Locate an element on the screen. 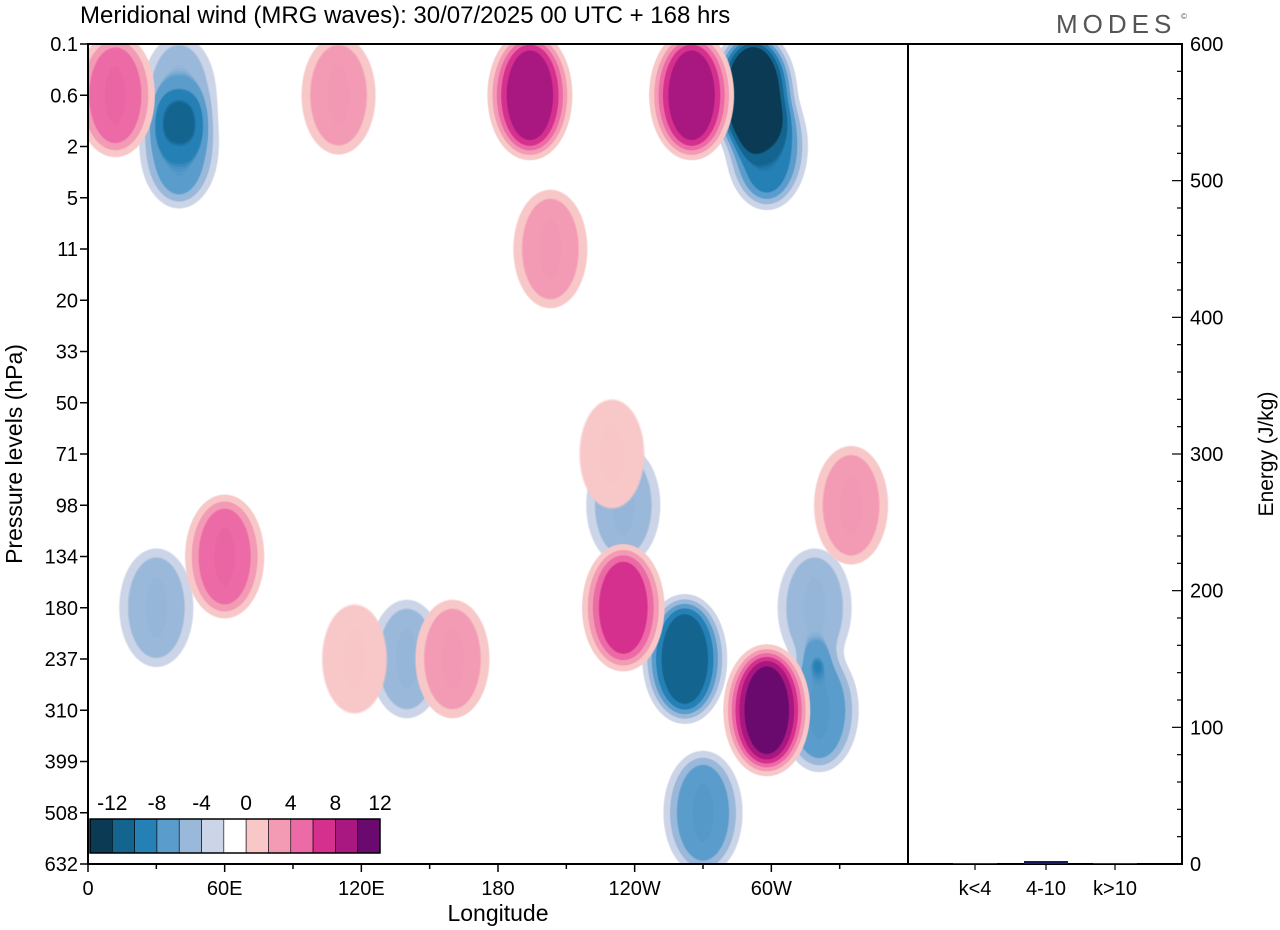 The image size is (1280, 930). y-tick-label: 2 is located at coordinates (72, 148).